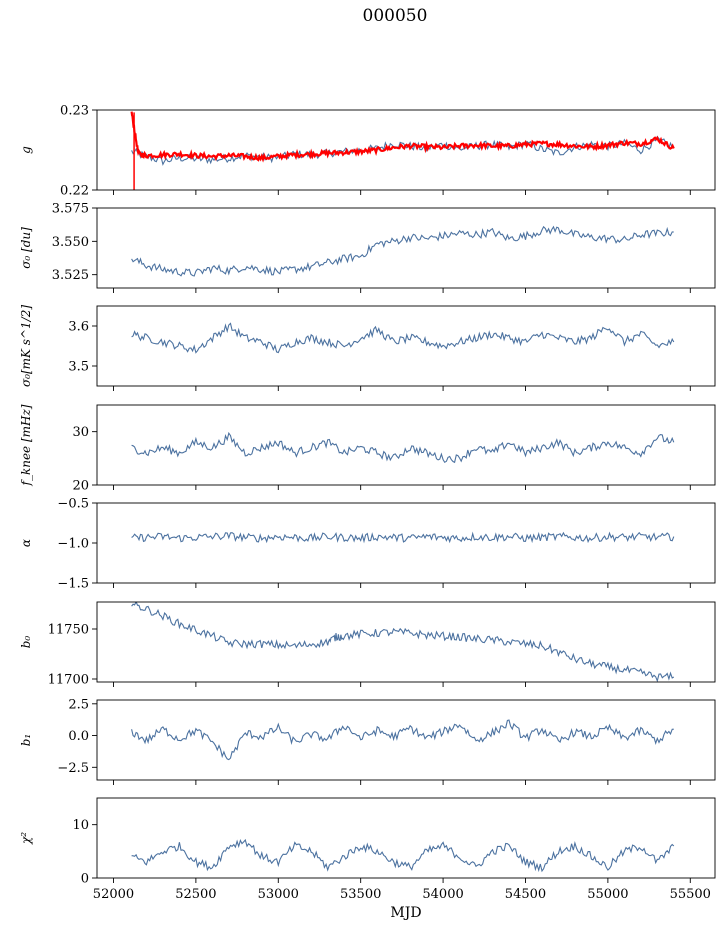  What do you see at coordinates (78, 367) in the screenshot?
I see `y-tick-label: 3.5` at bounding box center [78, 367].